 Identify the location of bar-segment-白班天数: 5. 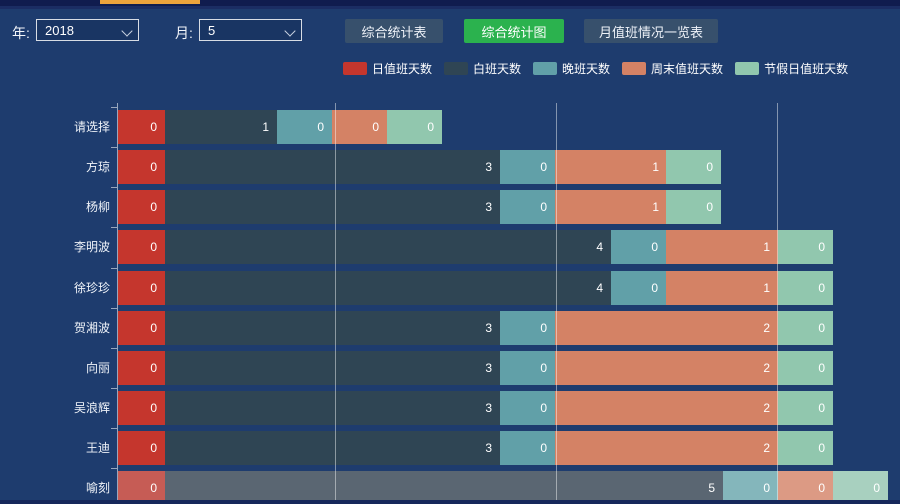
(444, 487).